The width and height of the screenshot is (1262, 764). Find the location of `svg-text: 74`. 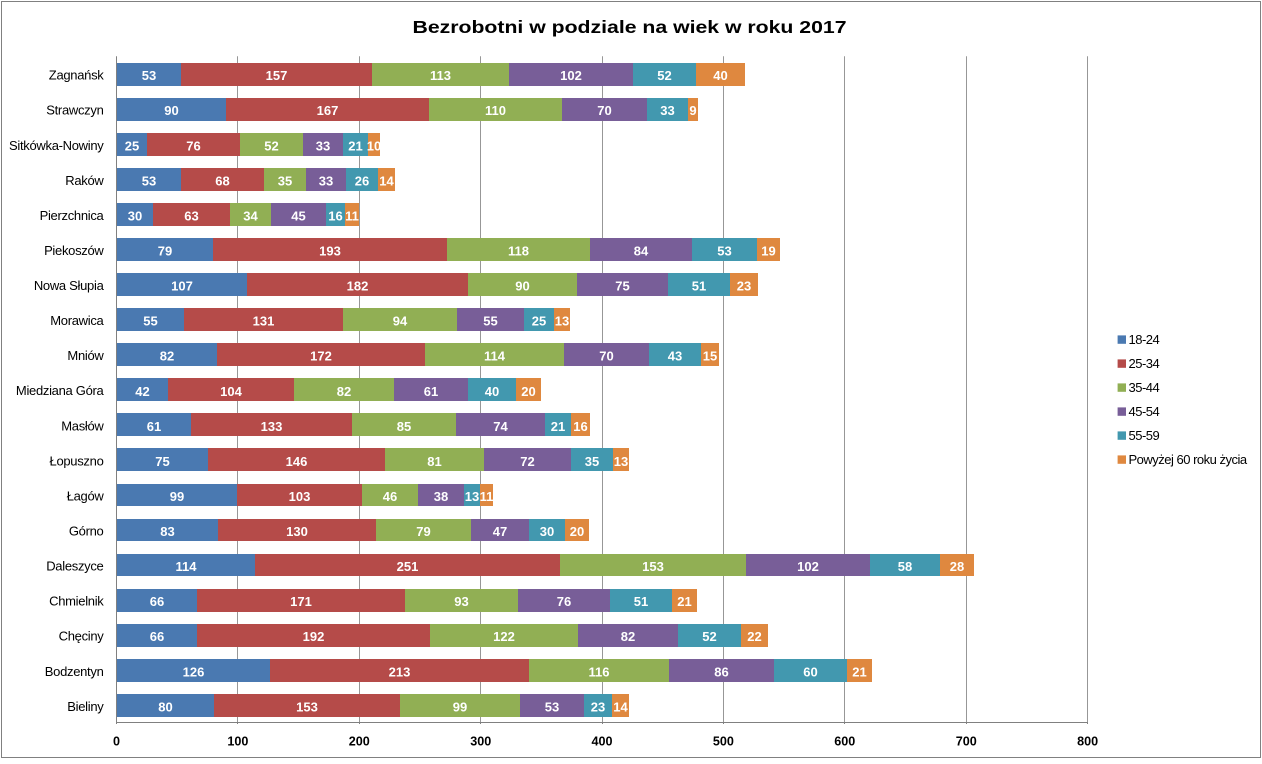

svg-text: 74 is located at coordinates (500, 426).